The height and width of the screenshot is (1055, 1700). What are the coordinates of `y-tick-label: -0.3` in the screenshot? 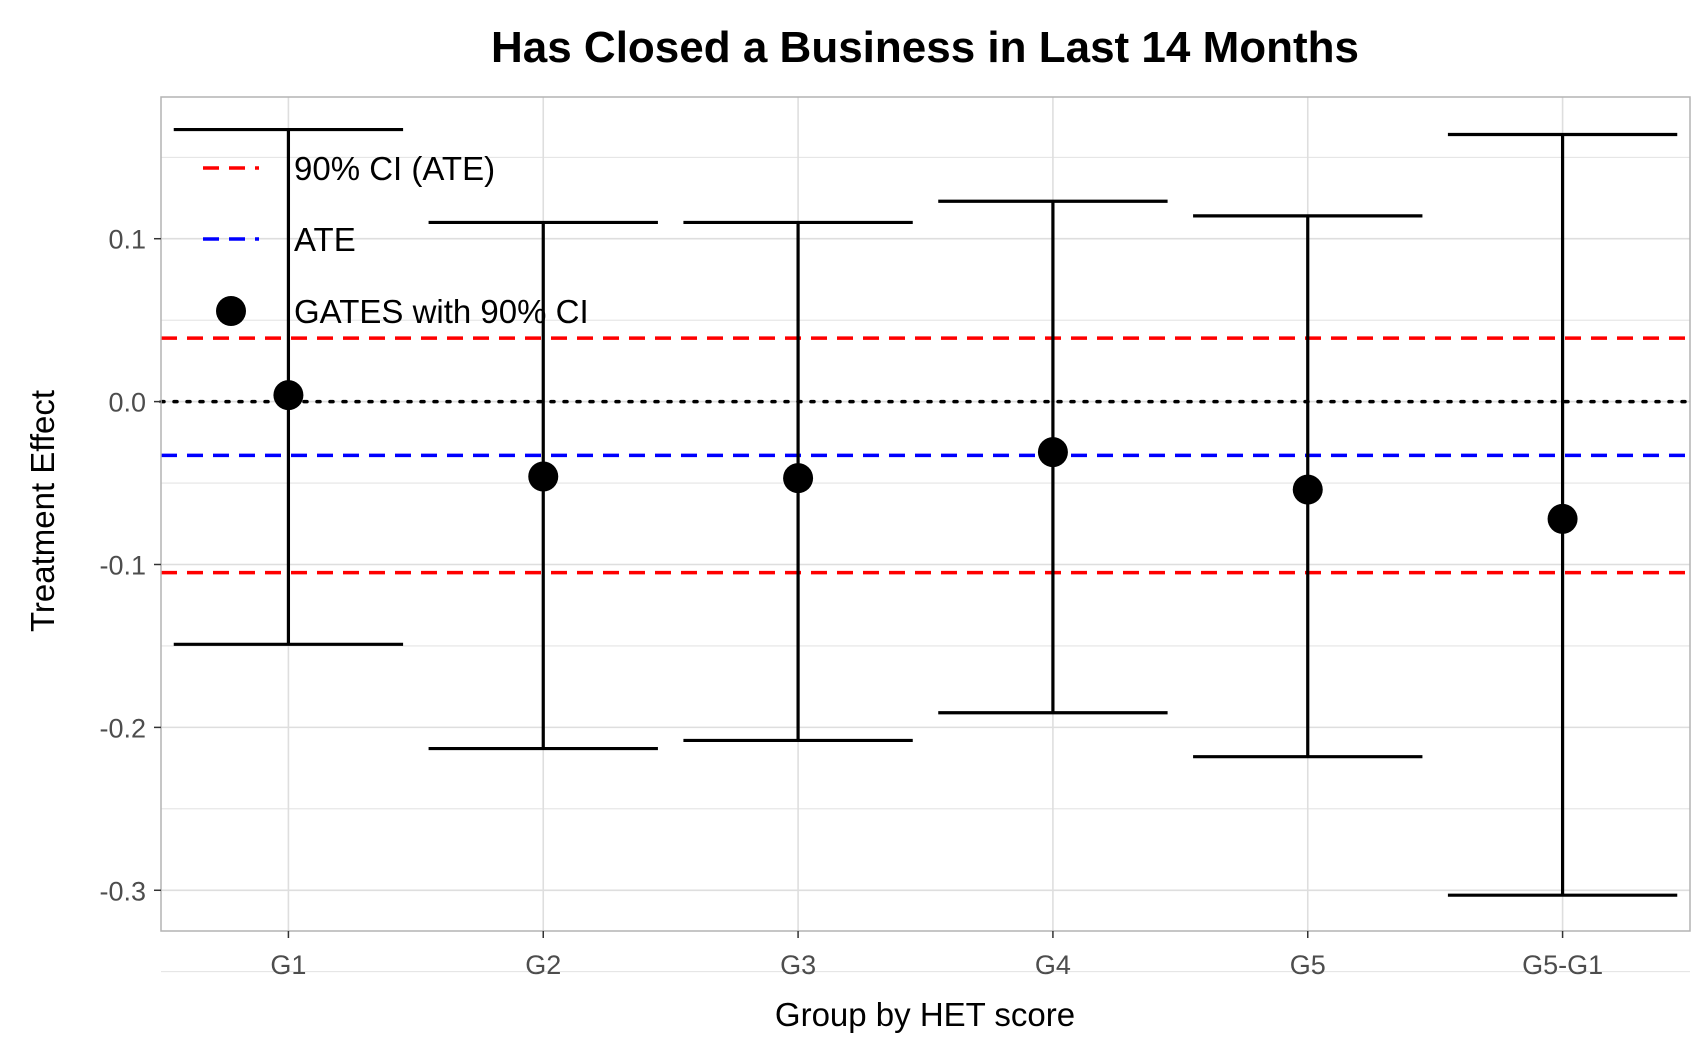 It's located at (122, 891).